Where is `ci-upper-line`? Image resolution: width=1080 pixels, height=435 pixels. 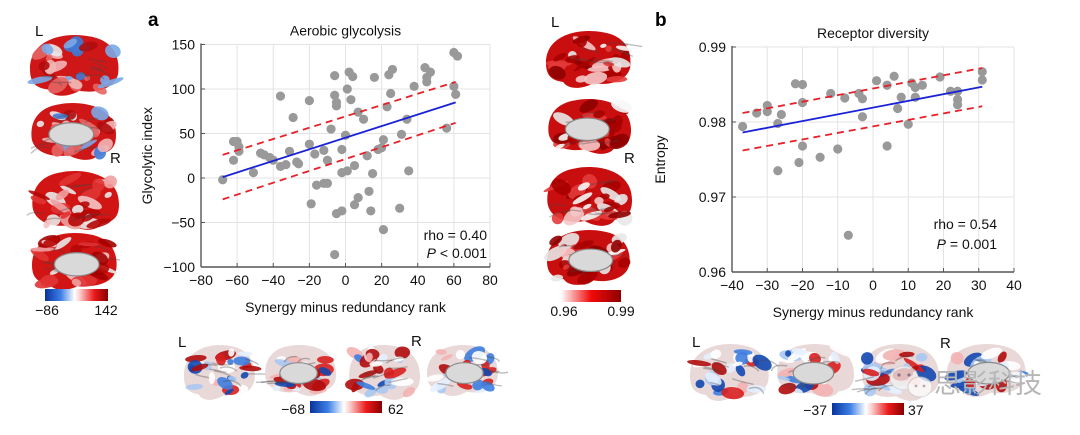 ci-upper-line is located at coordinates (339, 118).